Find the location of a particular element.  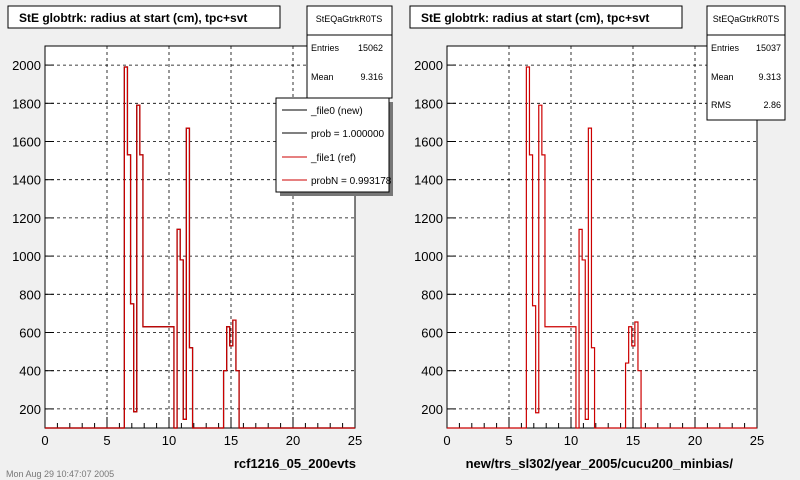

legend-box is located at coordinates (332, 145).